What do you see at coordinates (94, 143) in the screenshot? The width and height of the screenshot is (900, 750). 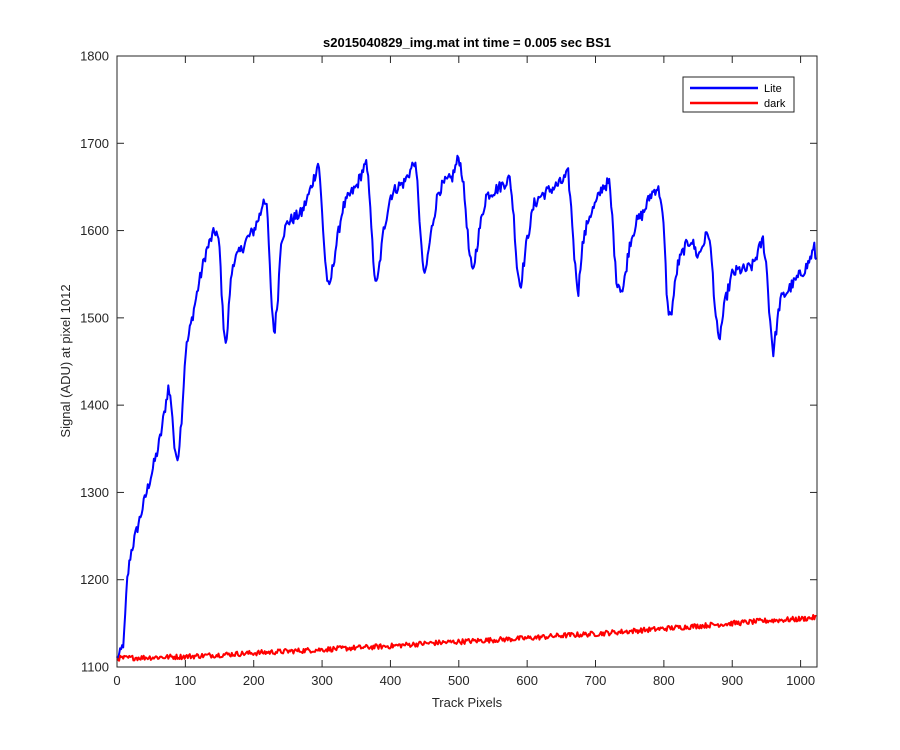 I see `y-tick-label: 1700` at bounding box center [94, 143].